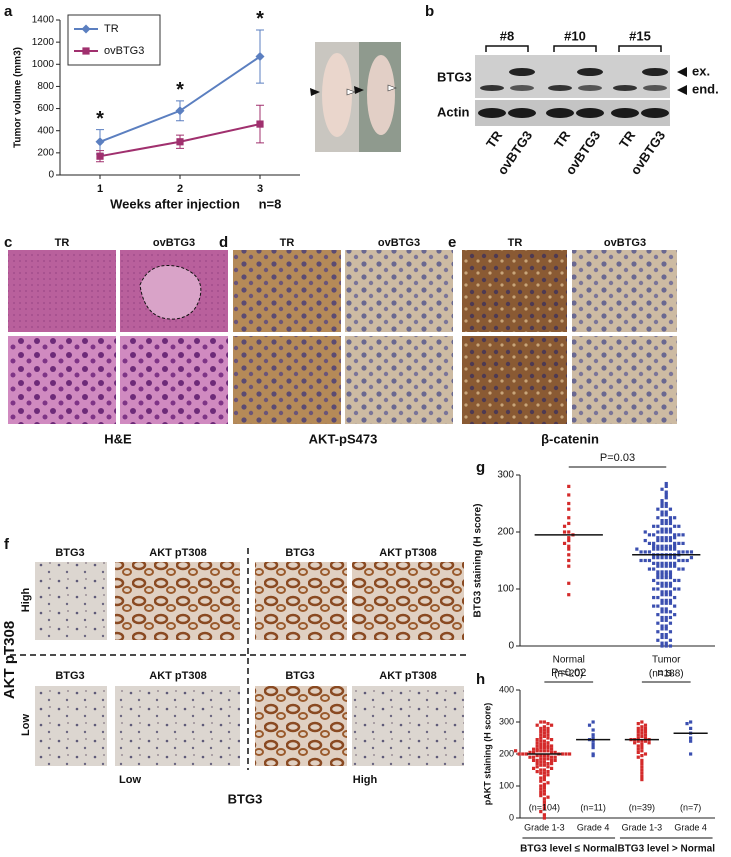  Describe the element at coordinates (245, 798) in the screenshot. I see `column-axis-label: BTG3` at that location.